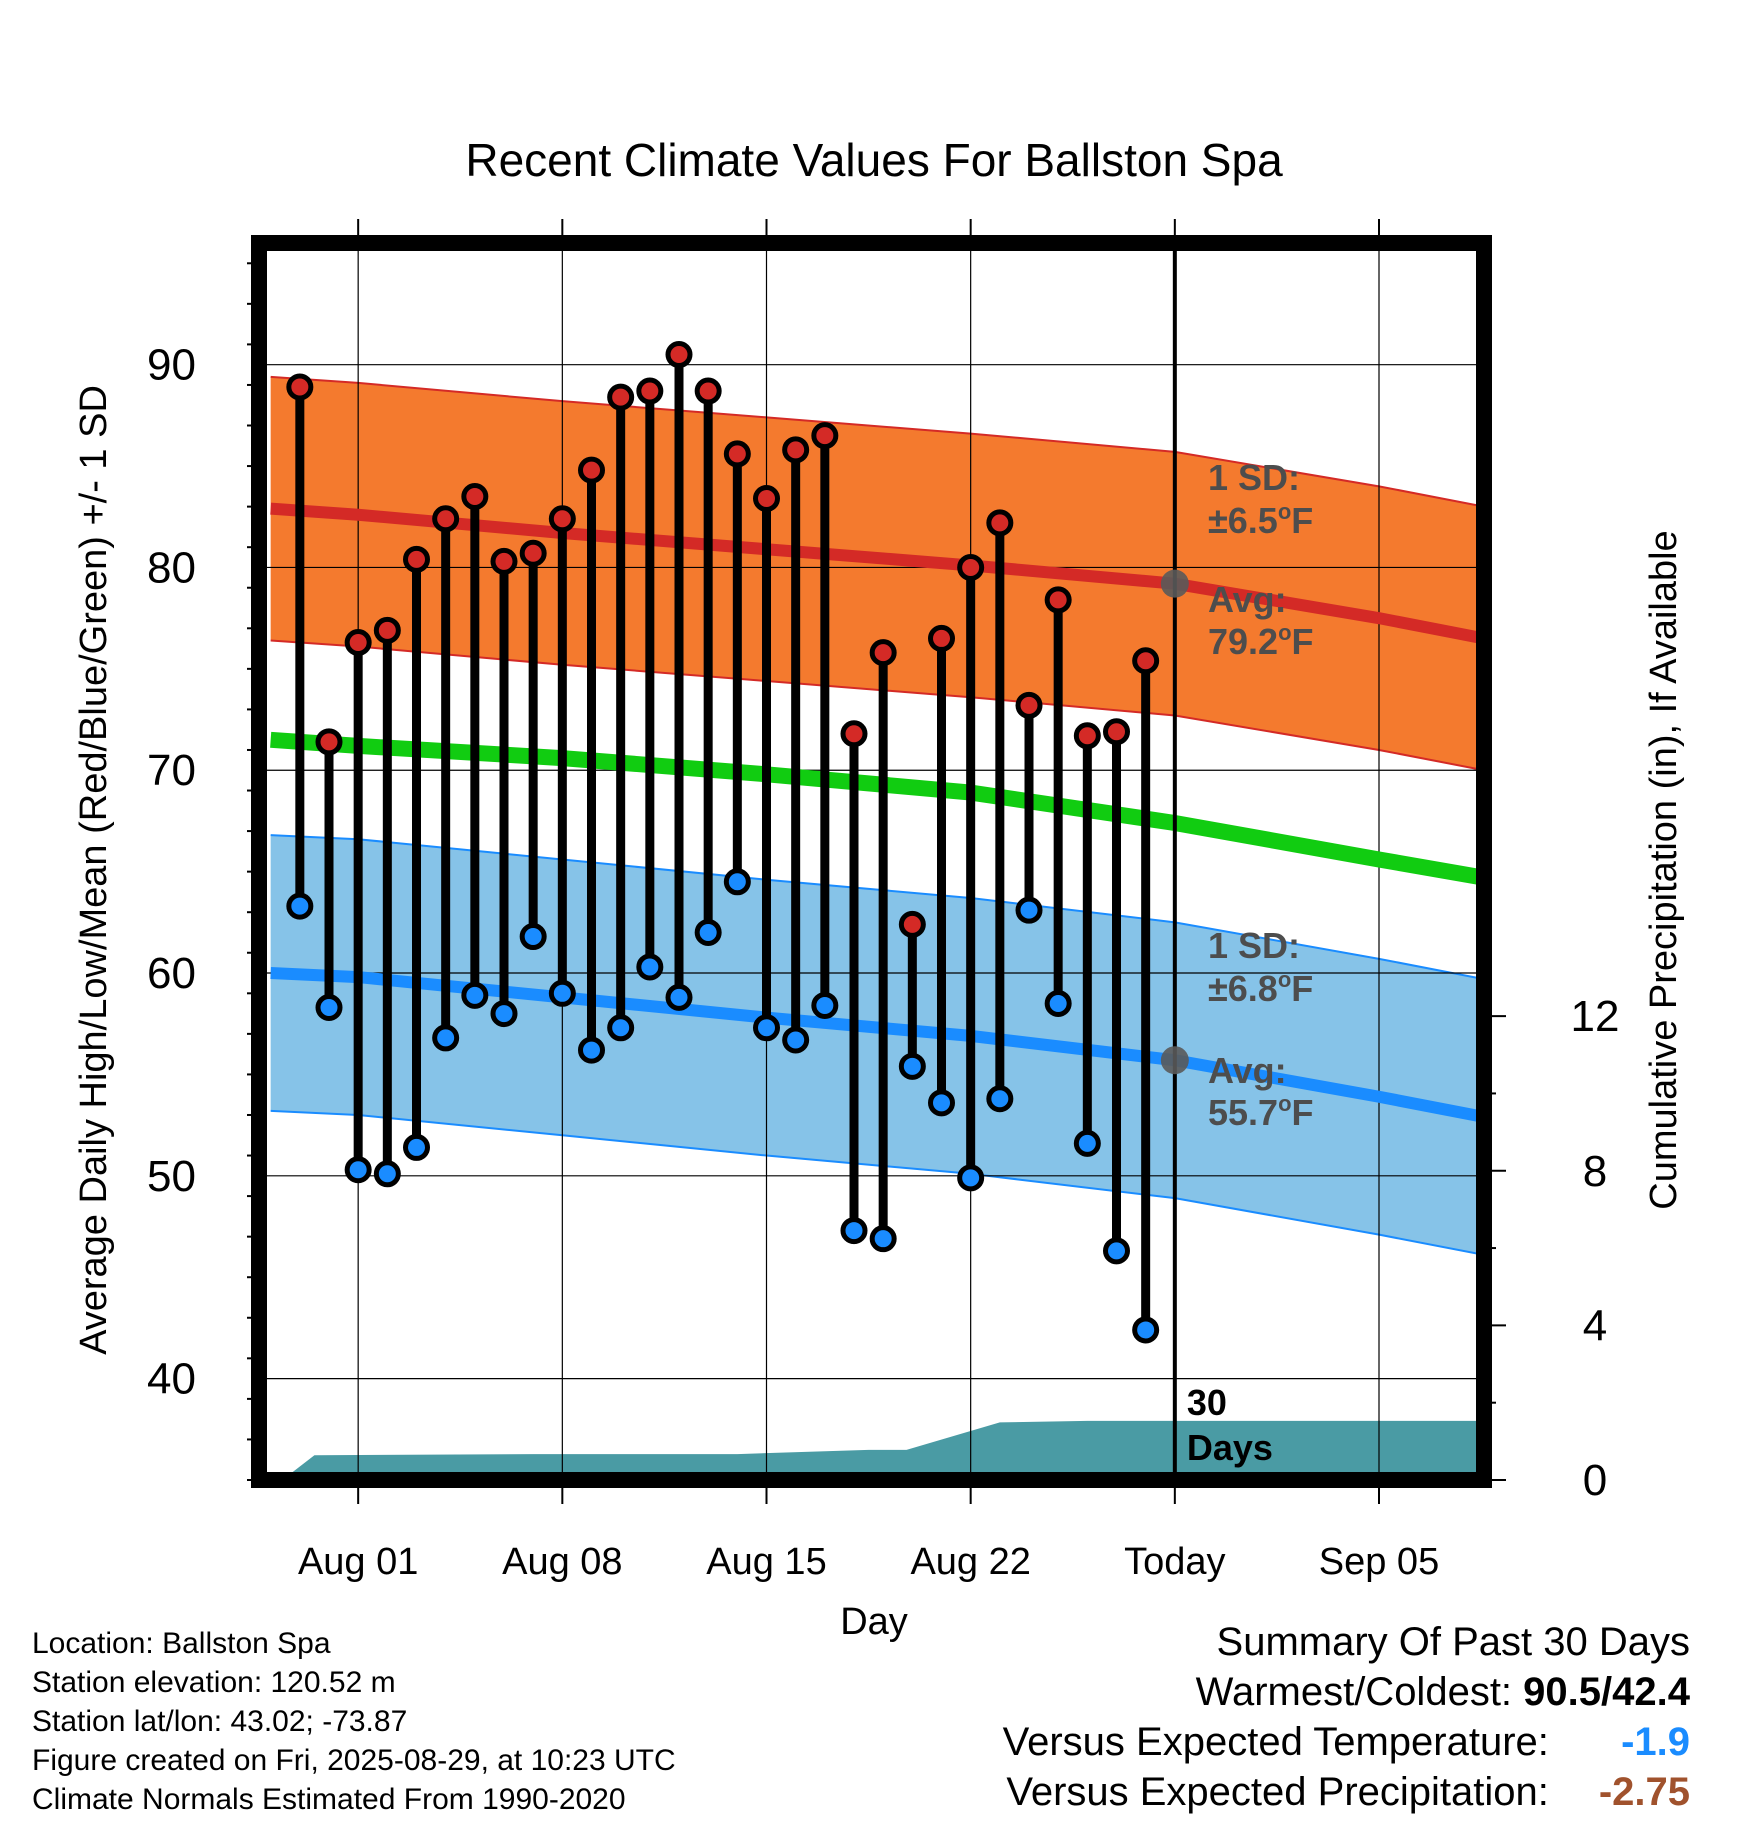  What do you see at coordinates (1354, 1692) in the screenshot?
I see `summary-warmest-label: Warmest/Coldest:` at bounding box center [1354, 1692].